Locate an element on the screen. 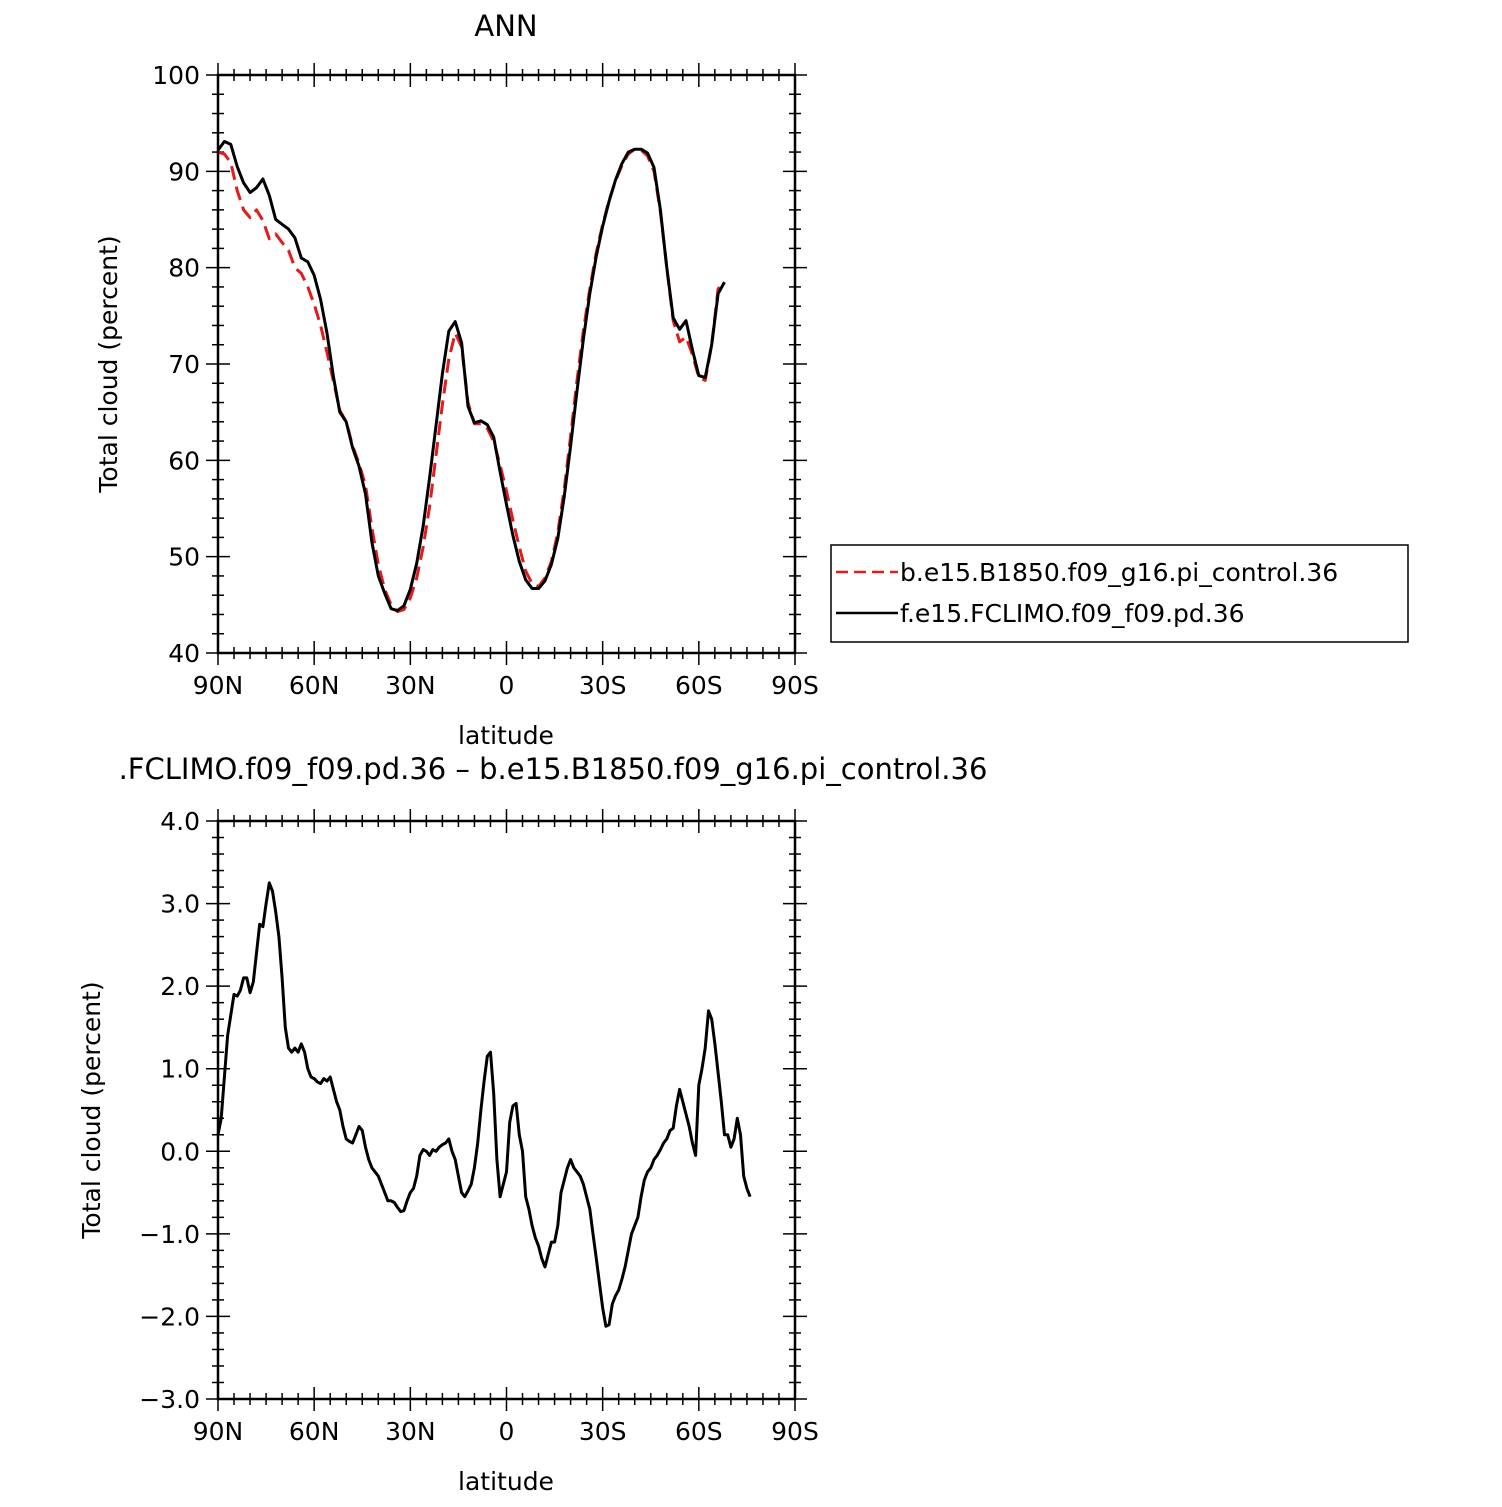 This screenshot has width=1502, height=1507. legend-label-control: b.e15.B1850.f09_g16.pi_control.36 is located at coordinates (1119, 572).